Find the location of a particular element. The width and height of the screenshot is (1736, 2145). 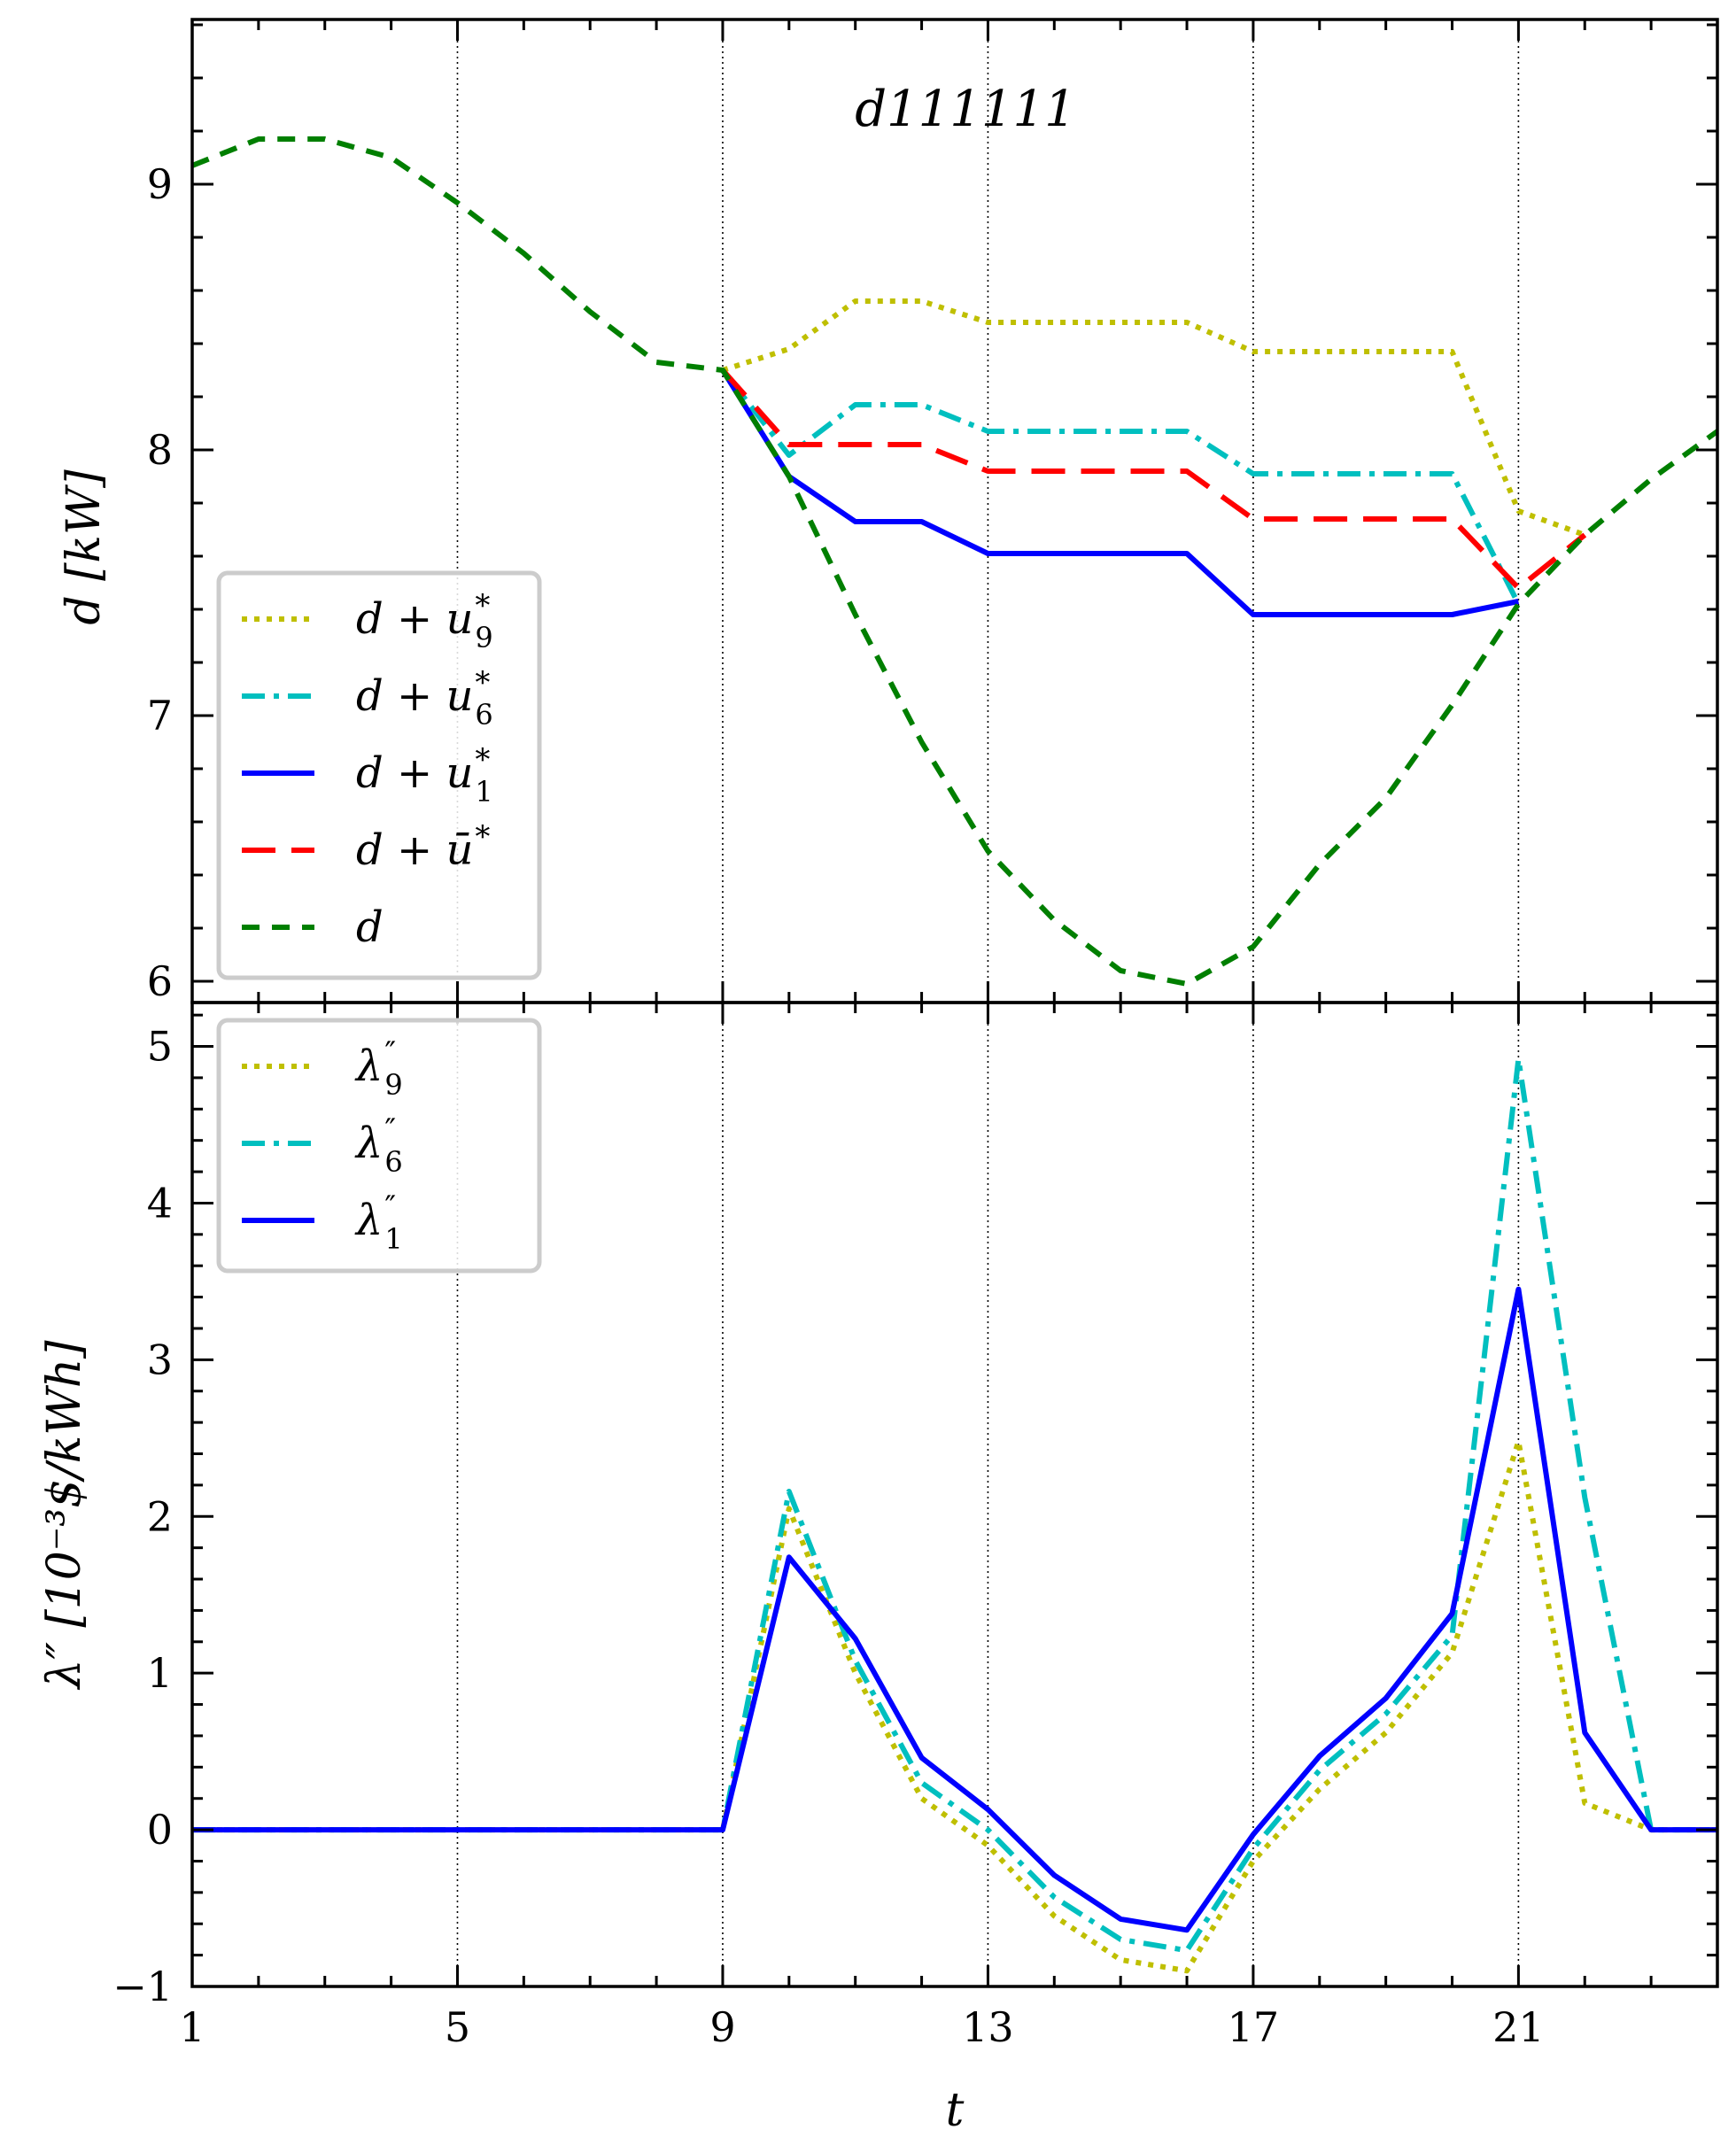

legend-label: d + ū is located at coordinates (415, 850).